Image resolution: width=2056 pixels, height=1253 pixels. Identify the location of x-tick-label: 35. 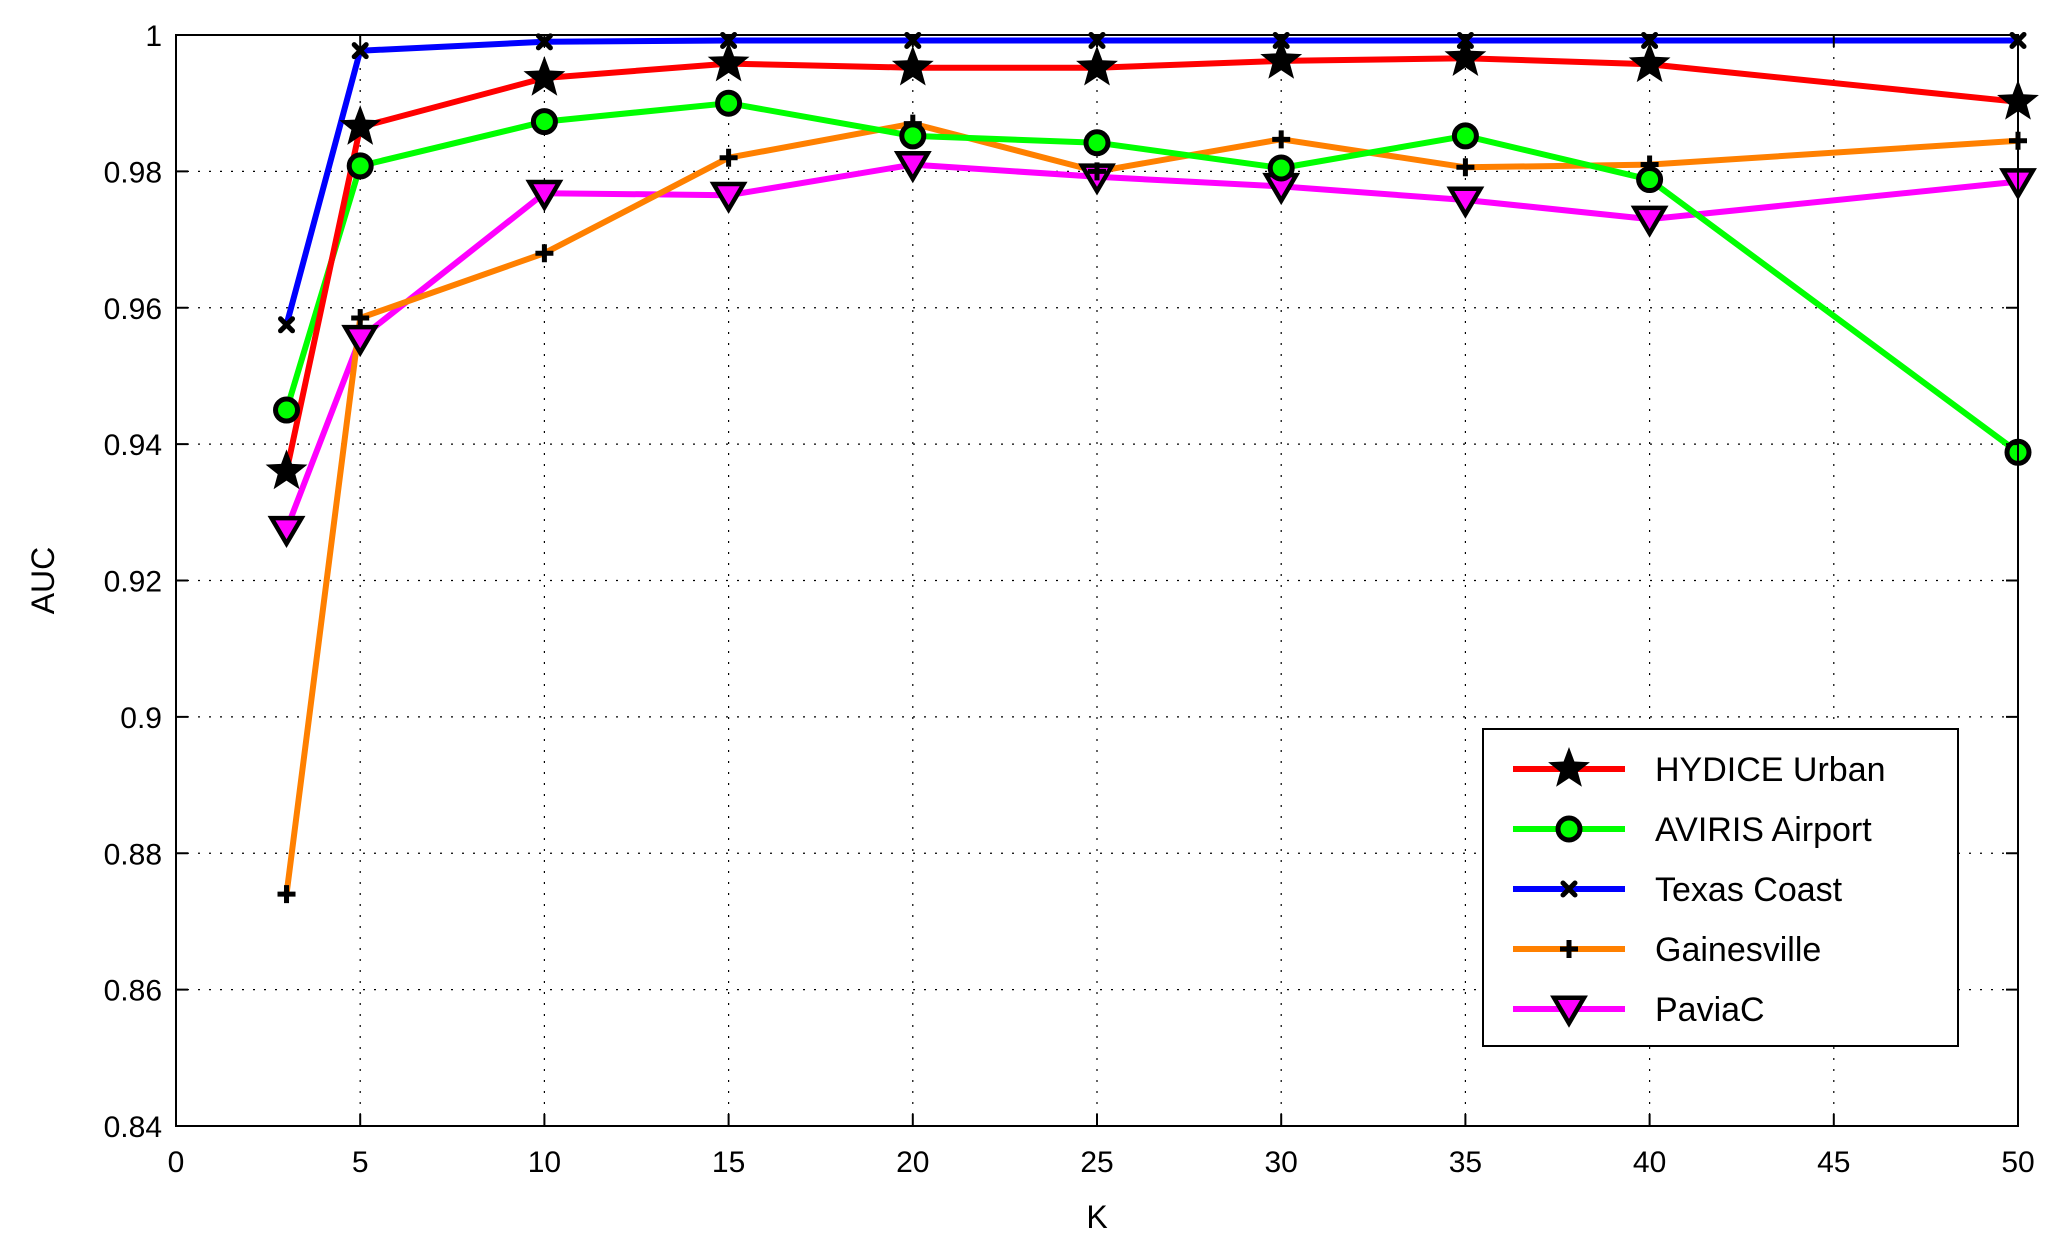
(1465, 1162).